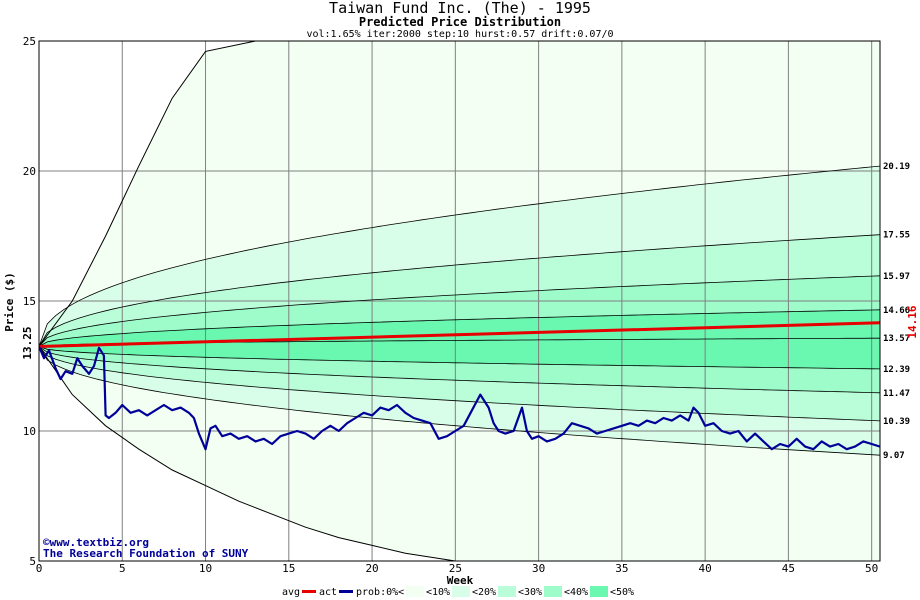  I want to click on band-50pct, so click(459, 339).